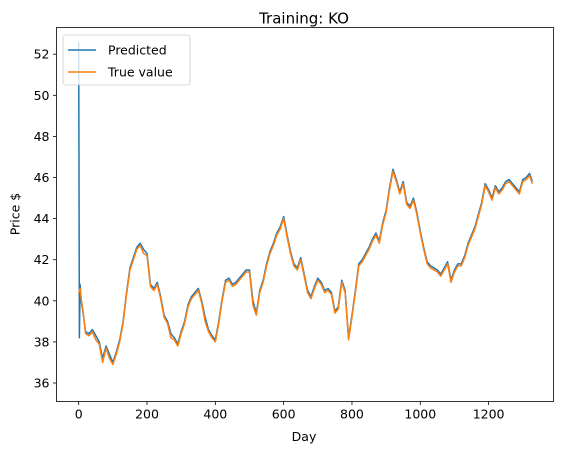 The height and width of the screenshot is (455, 562). Describe the element at coordinates (42, 95) in the screenshot. I see `y-tick-label: 50` at that location.